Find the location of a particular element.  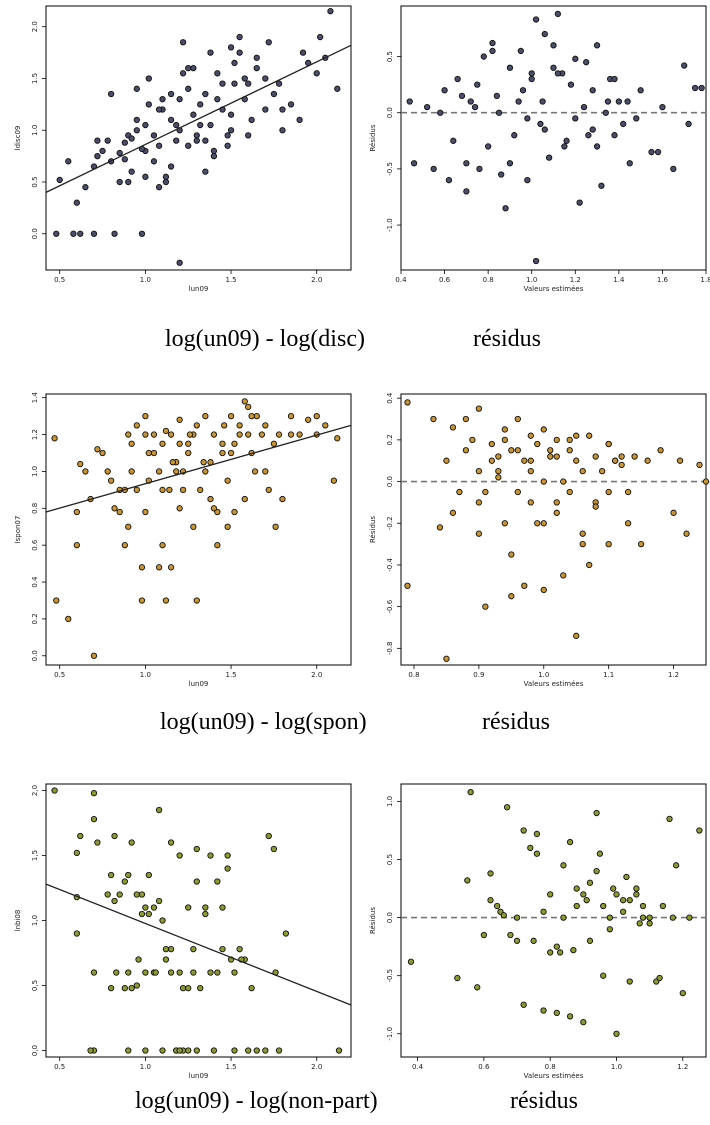

y-tick-label: 1,0 is located at coordinates (35, 920).